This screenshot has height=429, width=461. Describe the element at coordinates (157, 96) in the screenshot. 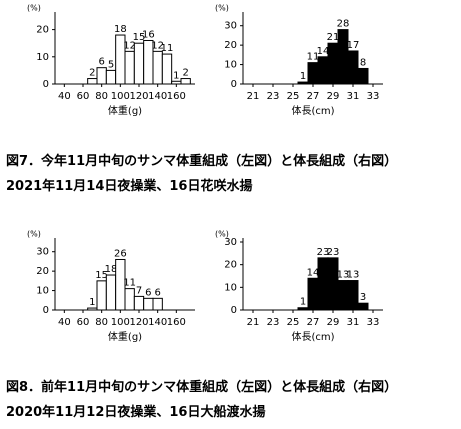

I see `x-tick-label: 140` at that location.